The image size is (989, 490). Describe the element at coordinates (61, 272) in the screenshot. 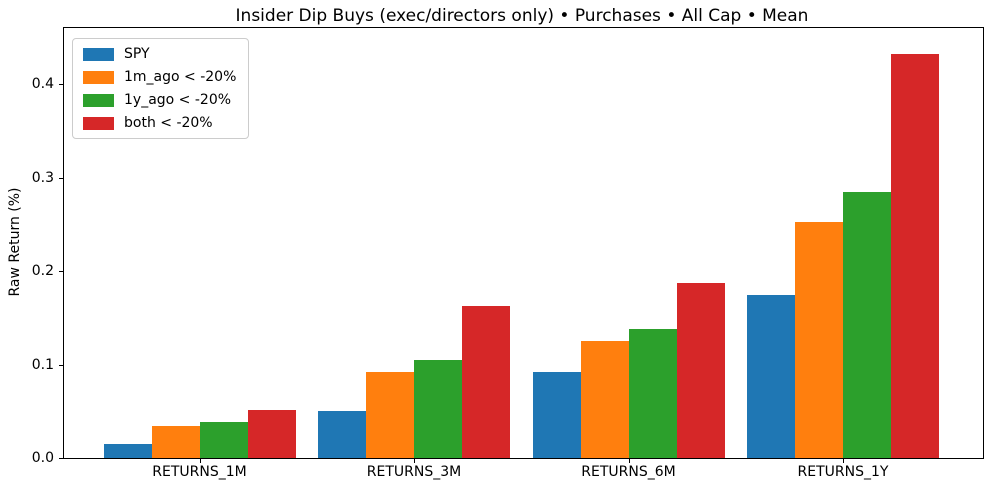

I see `y-tick-mark-0.2` at that location.